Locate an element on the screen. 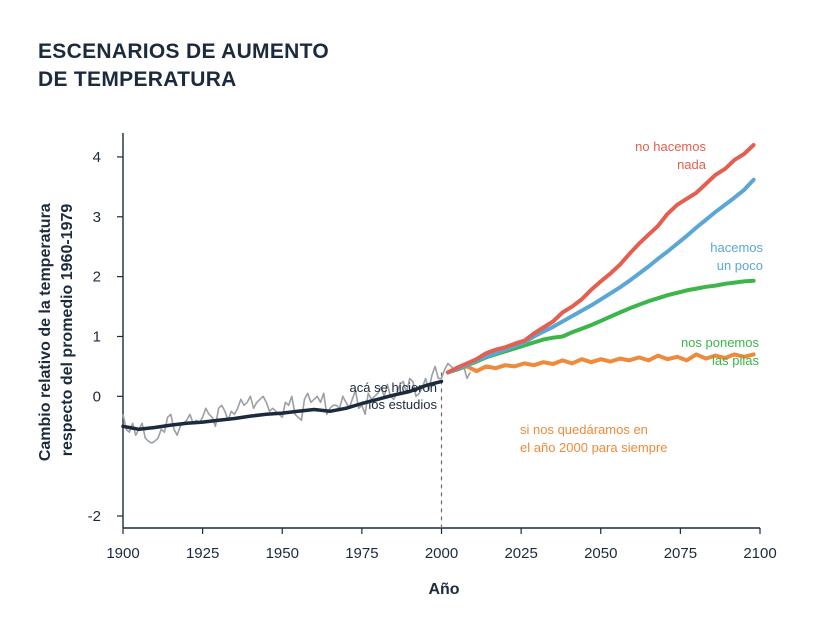 The height and width of the screenshot is (630, 835). series-label-nada: no hacemos nada is located at coordinates (671, 155).